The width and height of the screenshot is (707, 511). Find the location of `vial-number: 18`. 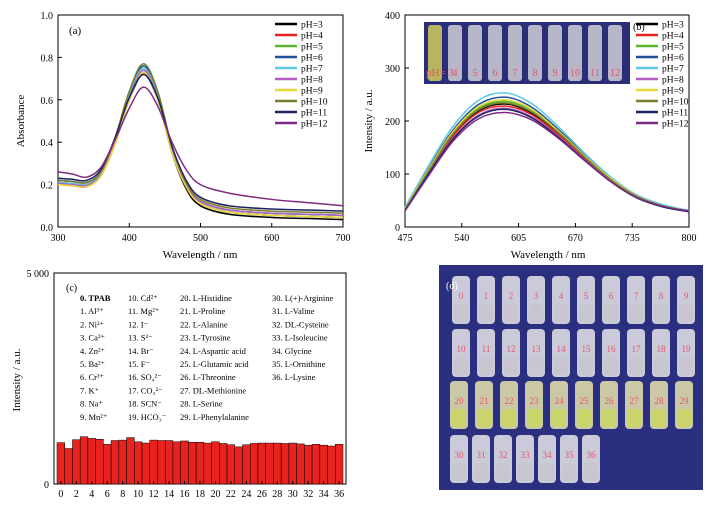

vial-number: 18 is located at coordinates (662, 349).